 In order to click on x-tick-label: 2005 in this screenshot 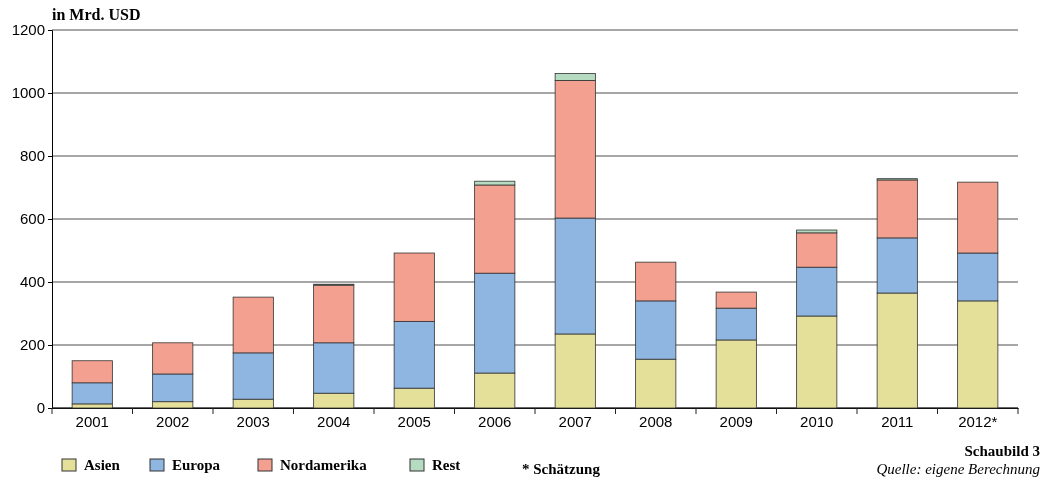, I will do `click(414, 421)`.